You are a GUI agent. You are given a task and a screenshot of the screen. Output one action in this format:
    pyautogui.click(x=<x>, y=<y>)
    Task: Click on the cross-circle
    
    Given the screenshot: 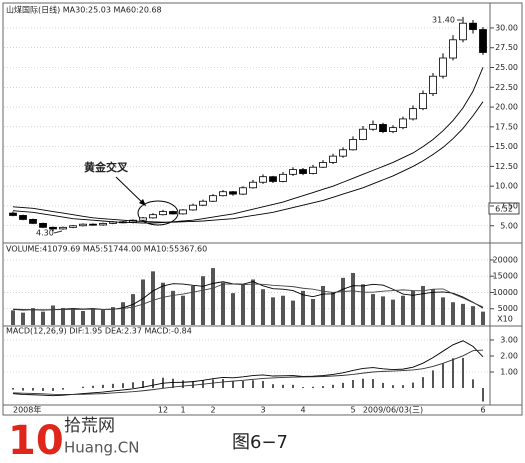 What is the action you would take?
    pyautogui.click(x=158, y=213)
    